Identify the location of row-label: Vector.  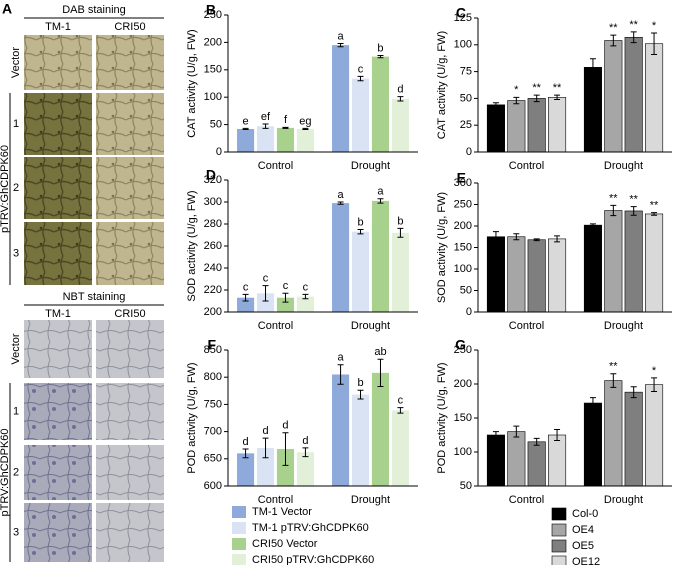
(16, 63).